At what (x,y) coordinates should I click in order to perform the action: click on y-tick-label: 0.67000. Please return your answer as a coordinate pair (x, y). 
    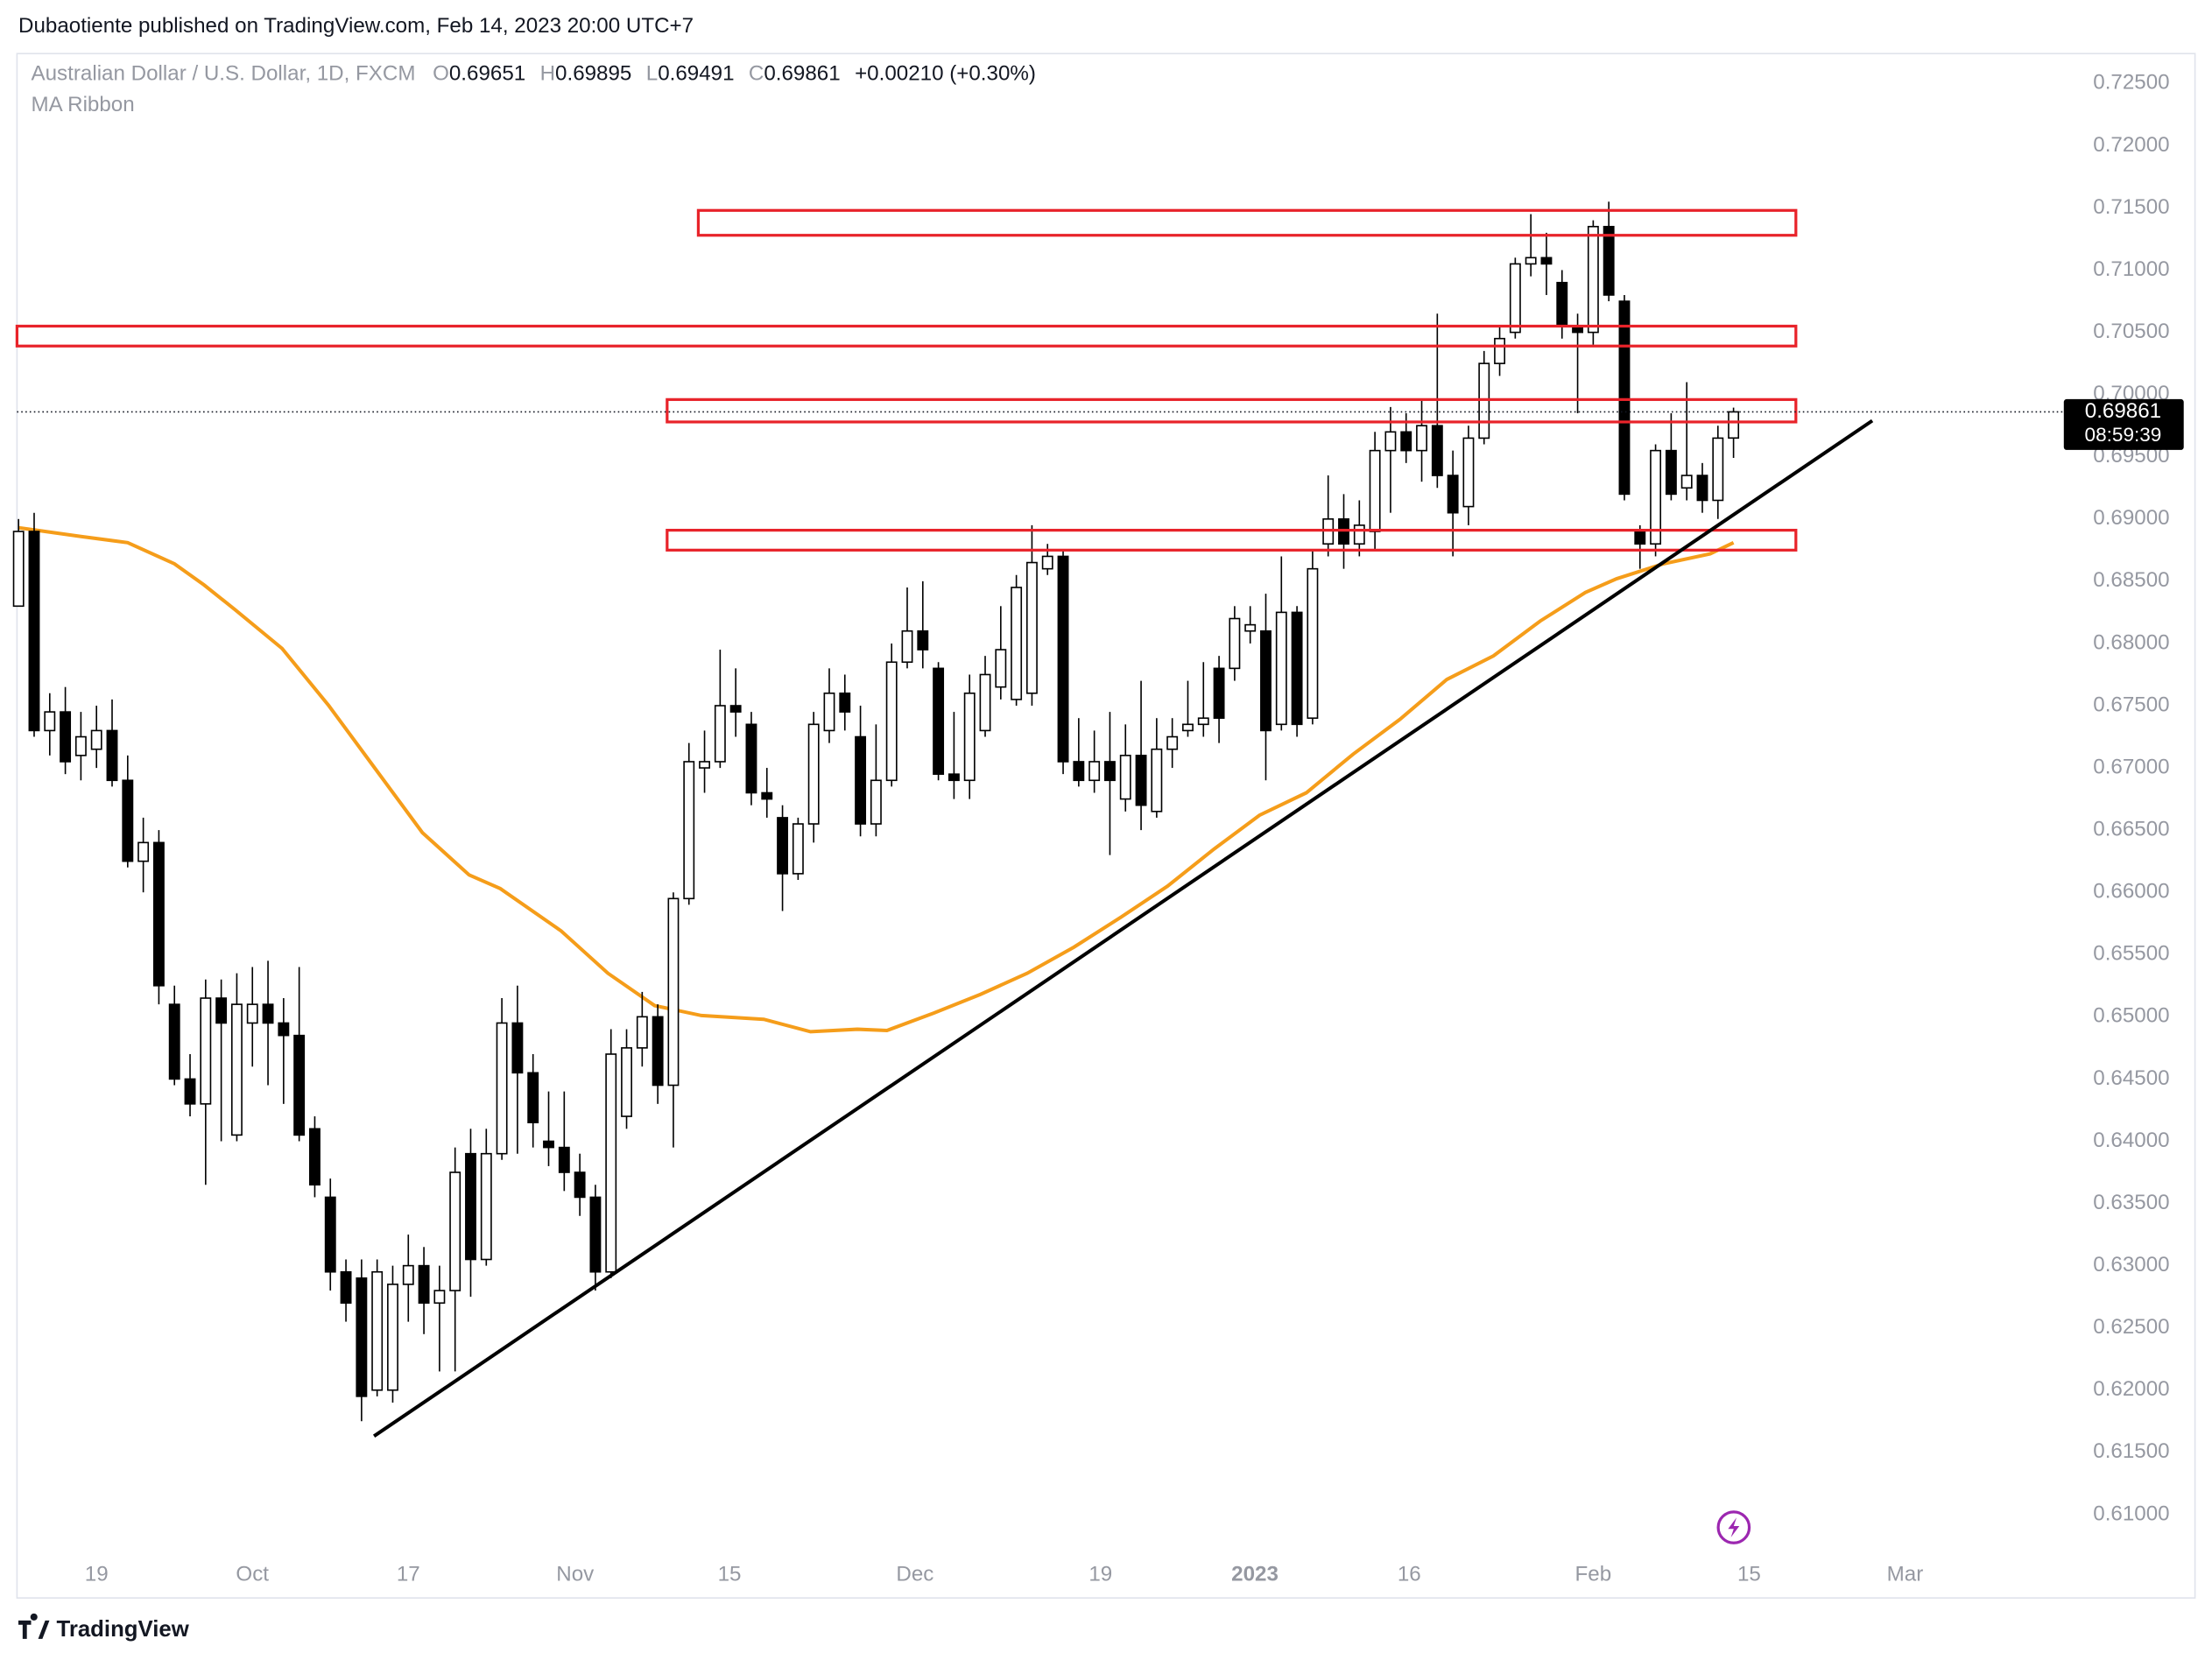
    Looking at the image, I should click on (2131, 766).